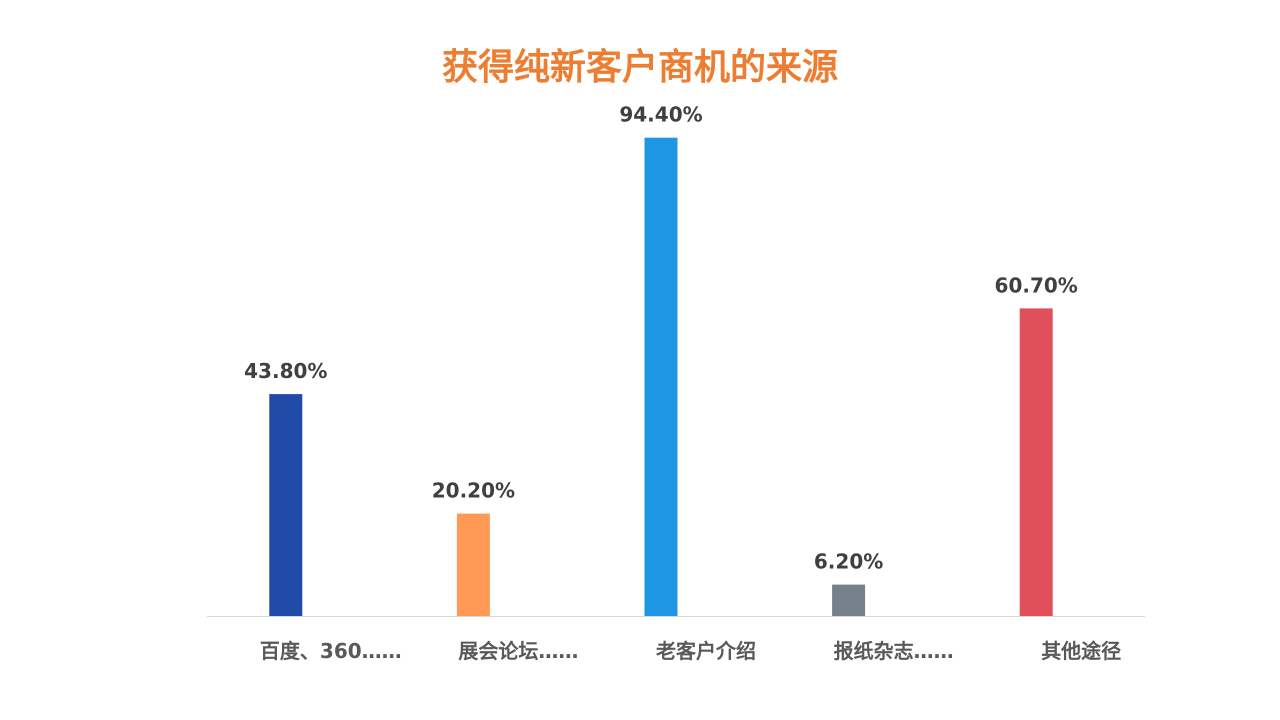  What do you see at coordinates (1081, 651) in the screenshot?
I see `category-label-5: 其他途径` at bounding box center [1081, 651].